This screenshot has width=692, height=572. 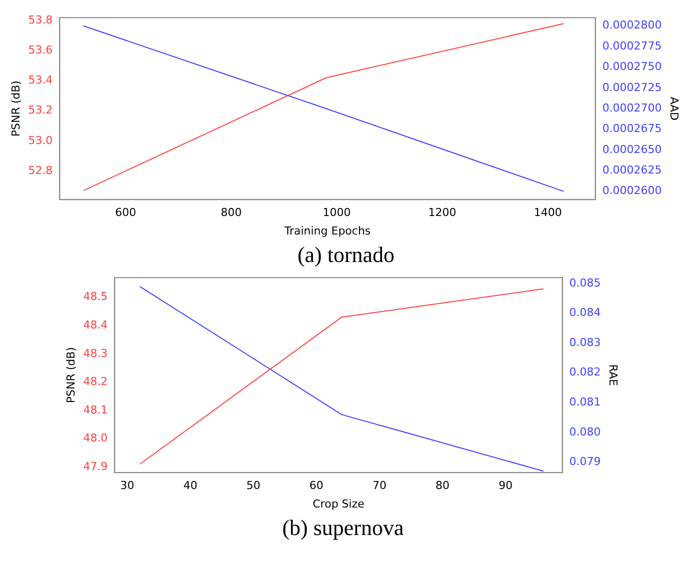 What do you see at coordinates (585, 372) in the screenshot?
I see `y2-tick-label: 0.082` at bounding box center [585, 372].